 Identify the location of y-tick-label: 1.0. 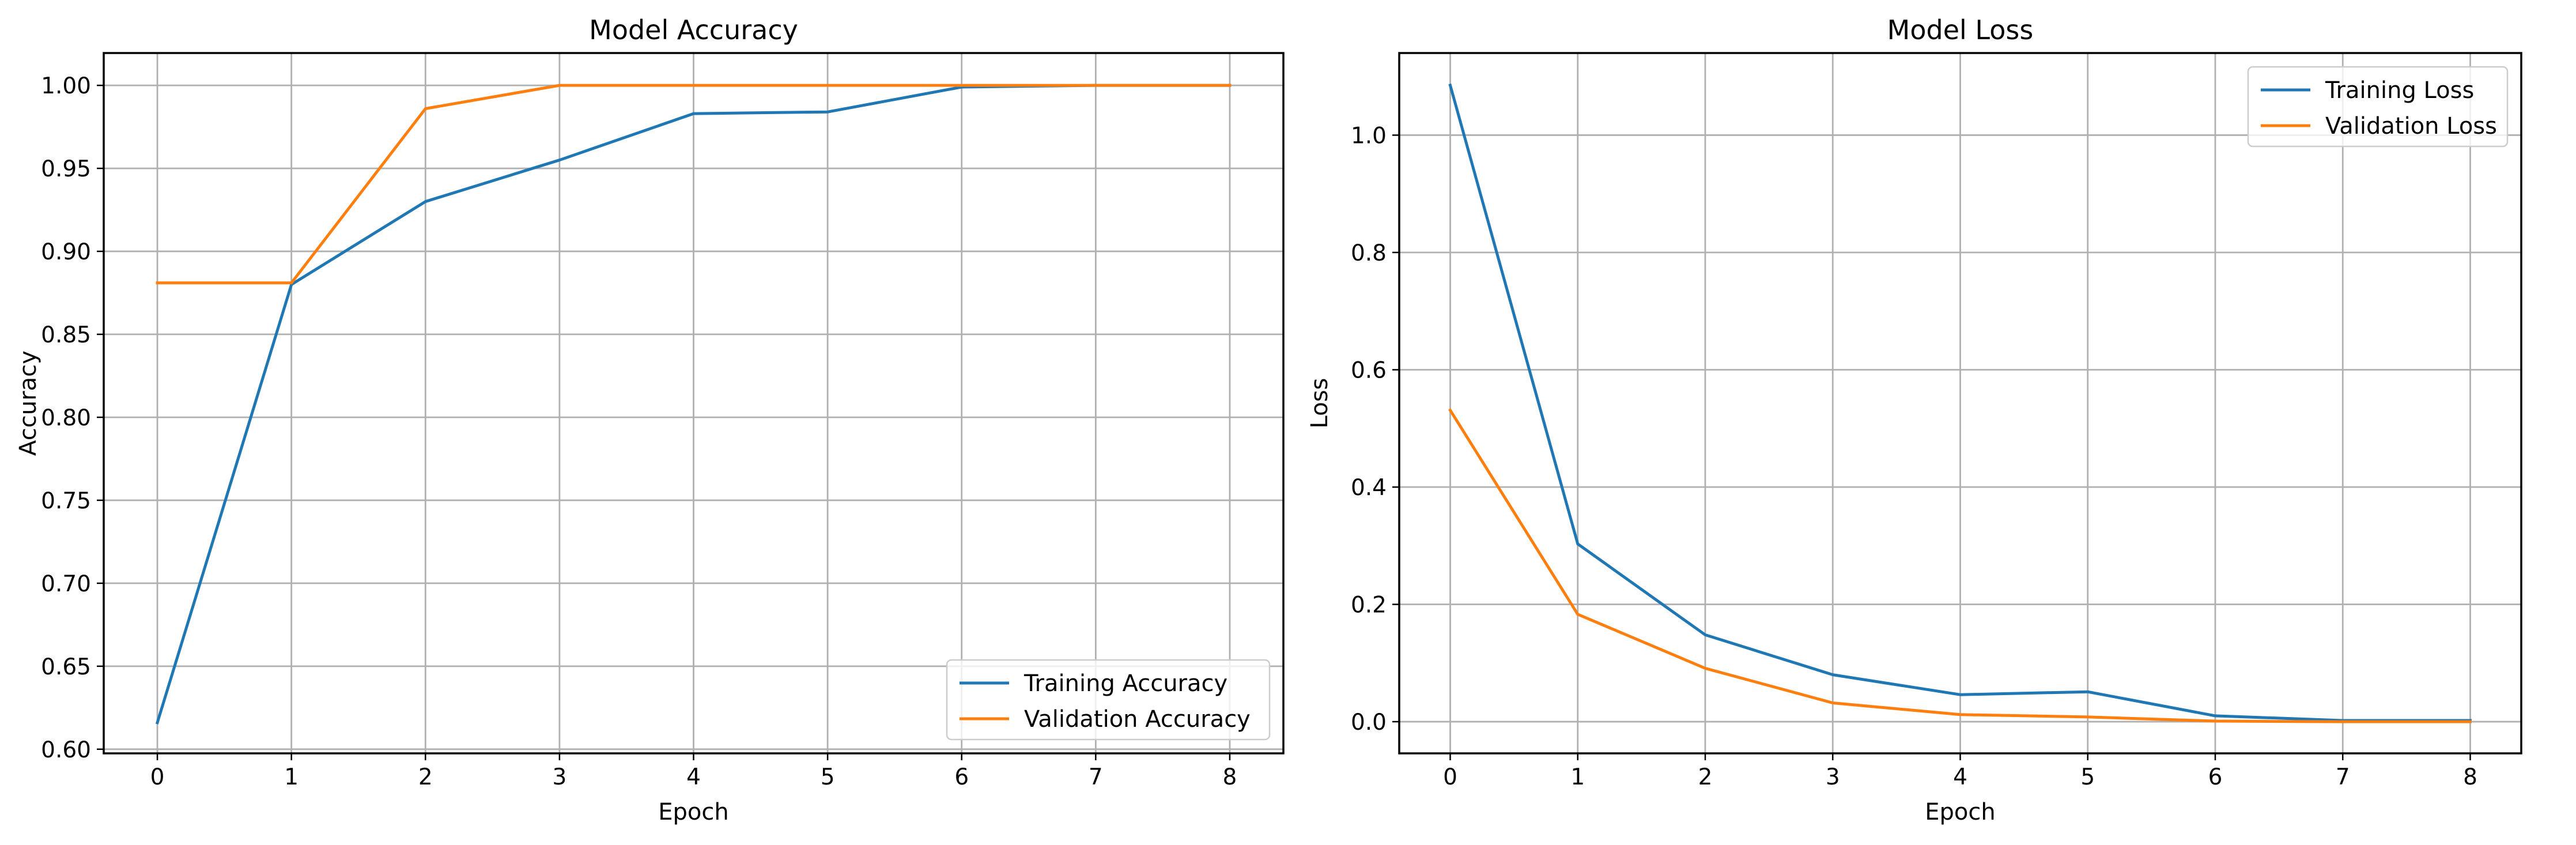
(1369, 136).